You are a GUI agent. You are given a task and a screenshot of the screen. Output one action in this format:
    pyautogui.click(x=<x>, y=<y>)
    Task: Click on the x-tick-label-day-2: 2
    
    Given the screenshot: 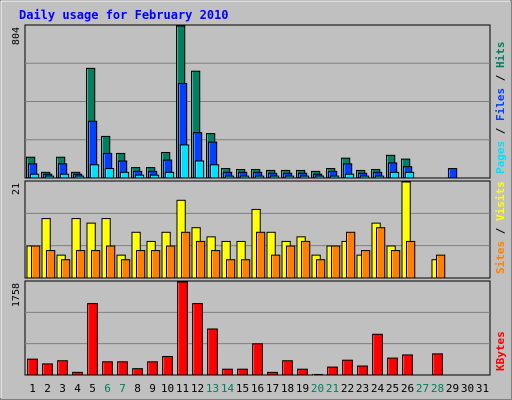 What is the action you would take?
    pyautogui.click(x=47, y=388)
    